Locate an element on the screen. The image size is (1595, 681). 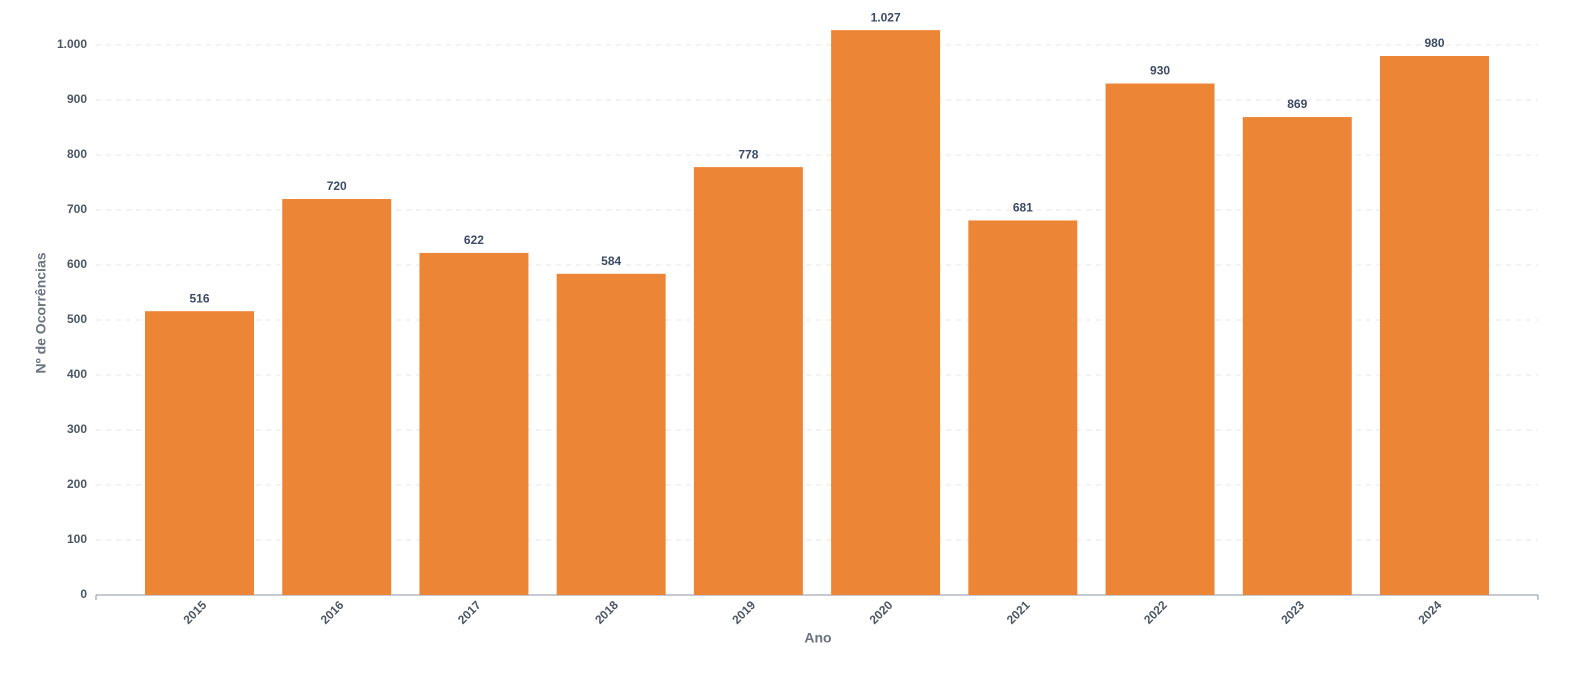
value-label: 720 is located at coordinates (337, 186).